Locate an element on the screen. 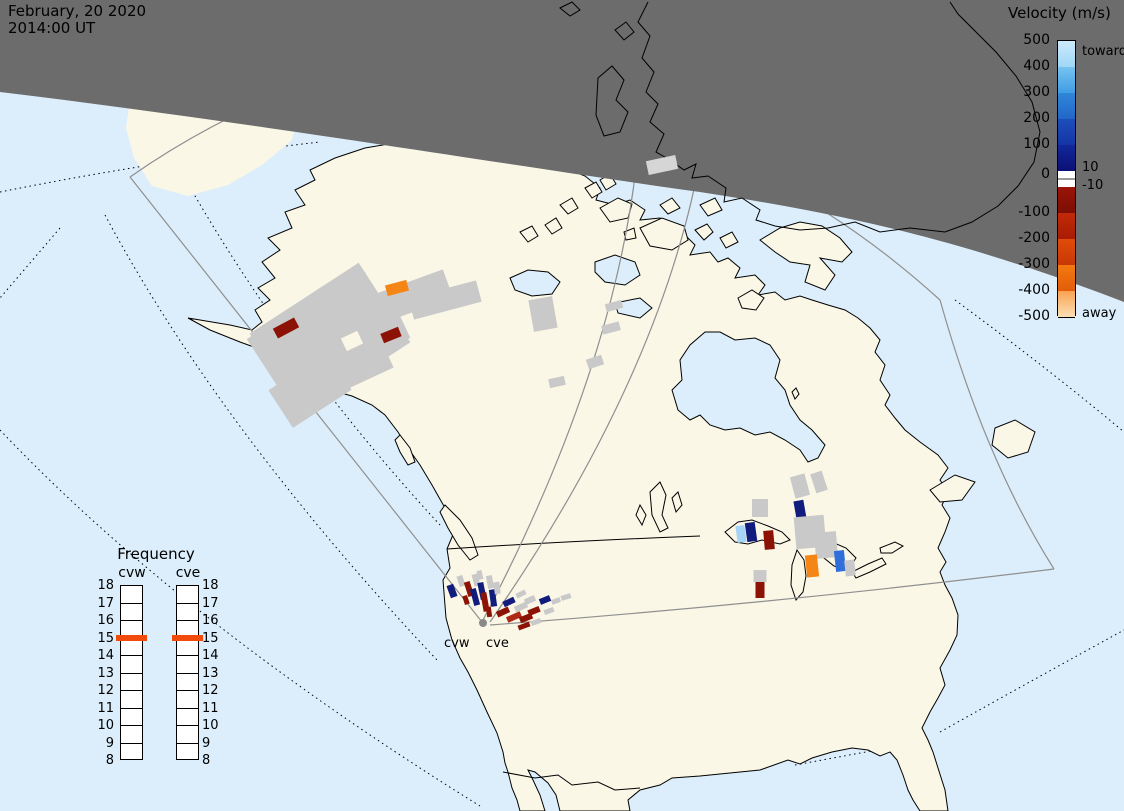 This screenshot has height=811, width=1124. freq-column-label-cvw: cvw is located at coordinates (132, 573).